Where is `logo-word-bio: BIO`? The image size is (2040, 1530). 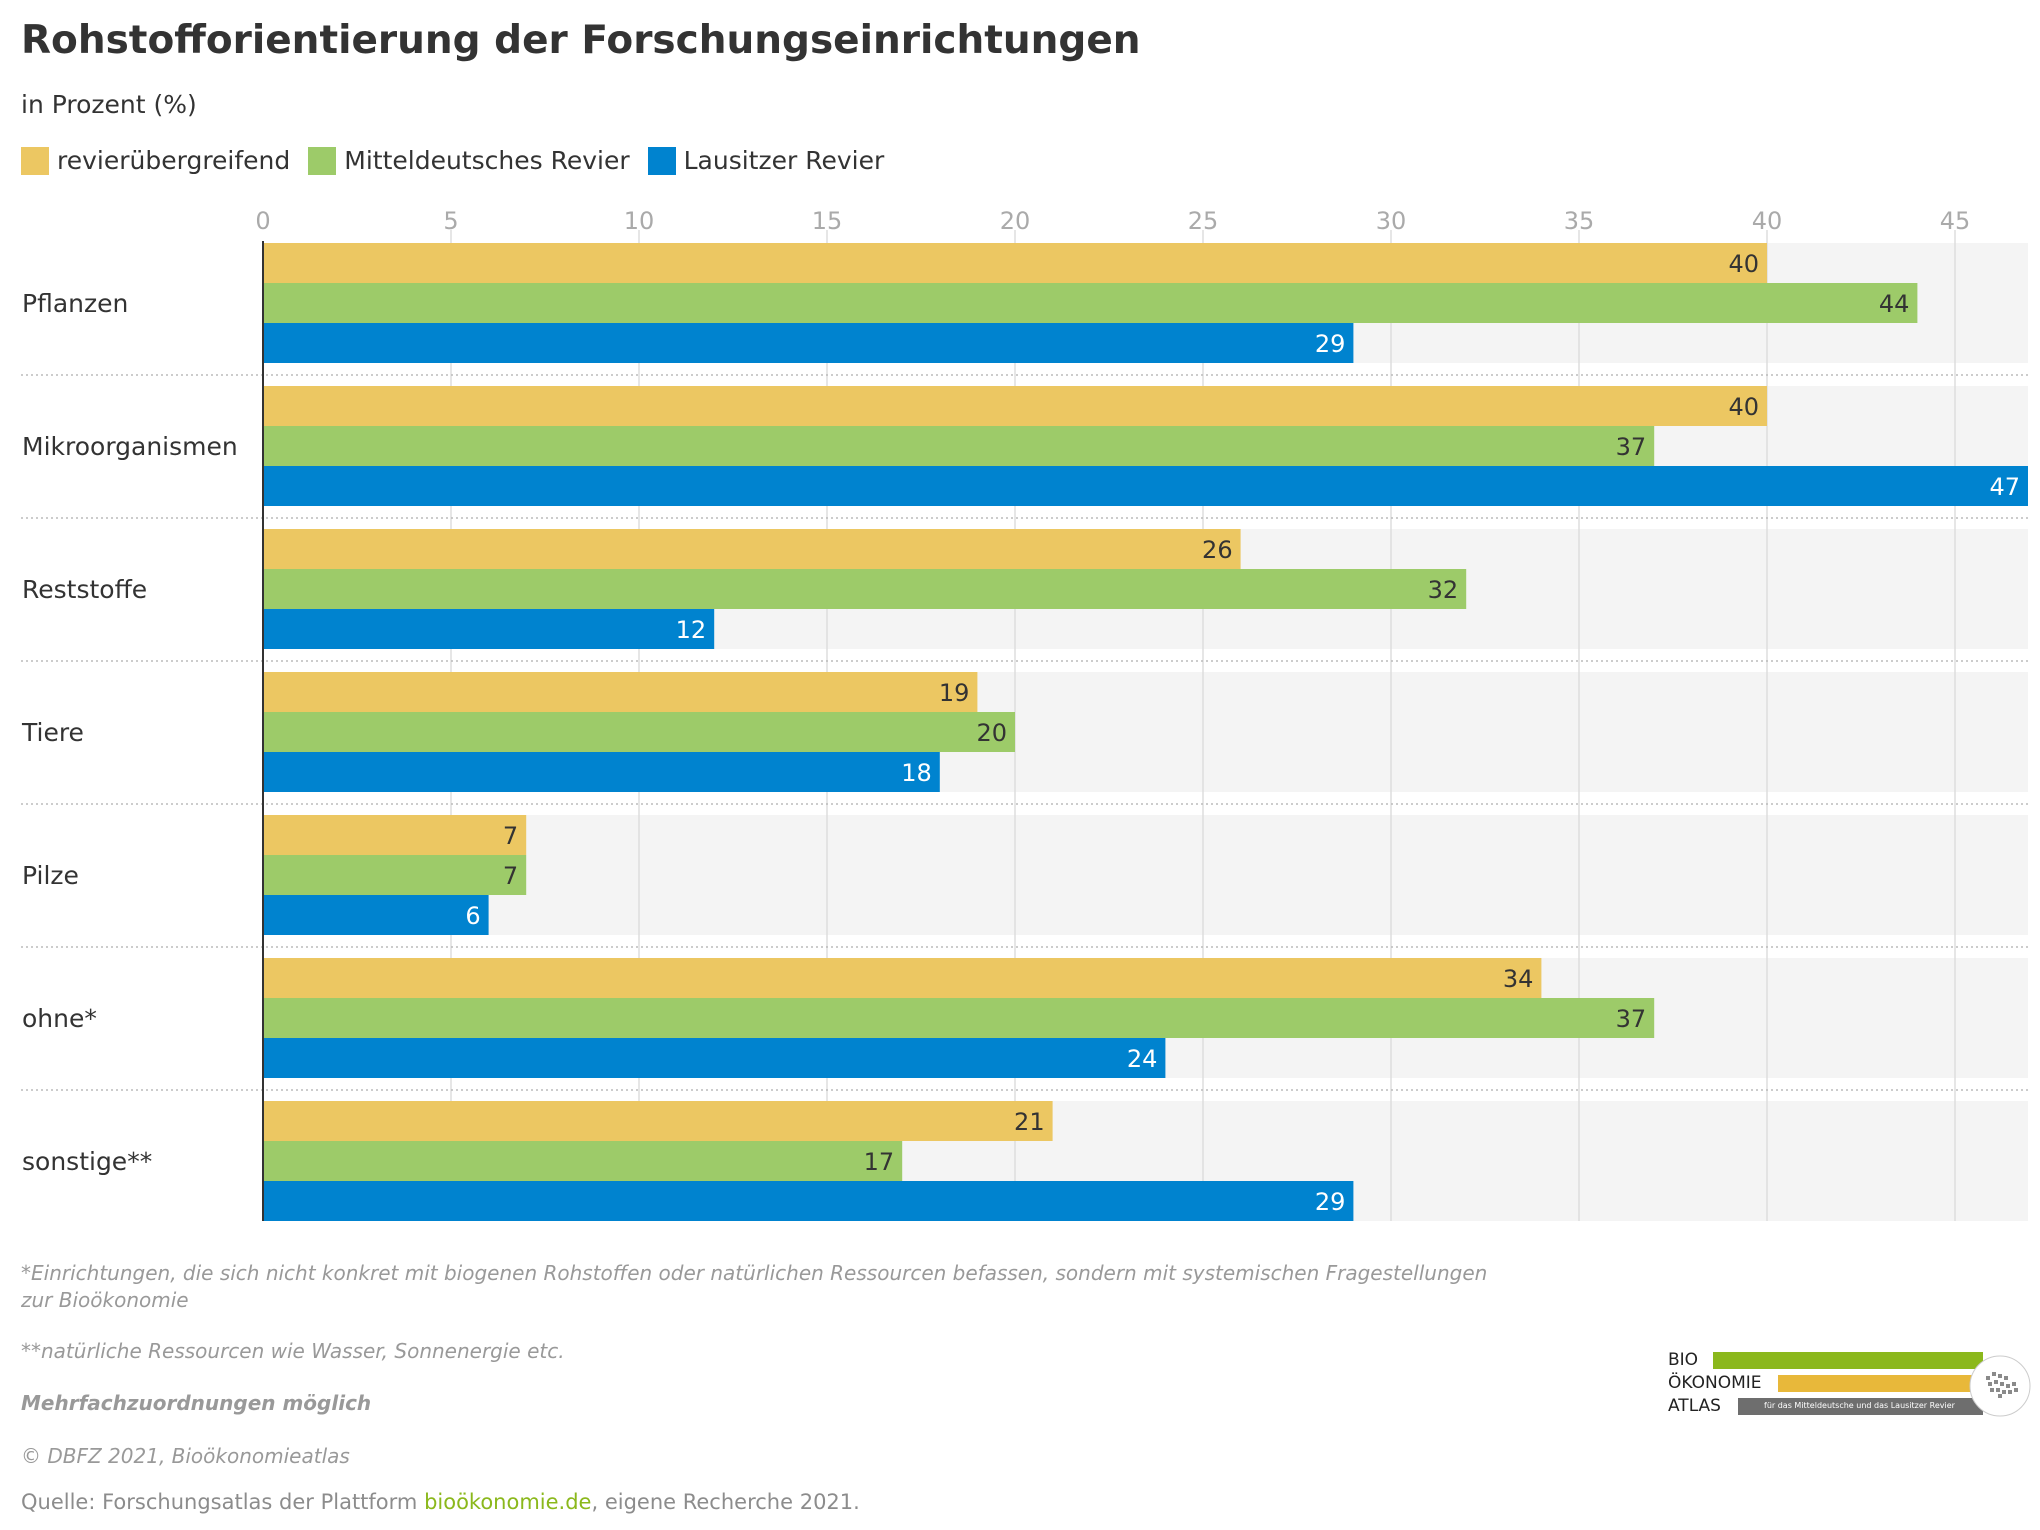
logo-word-bio: BIO is located at coordinates (1683, 1360).